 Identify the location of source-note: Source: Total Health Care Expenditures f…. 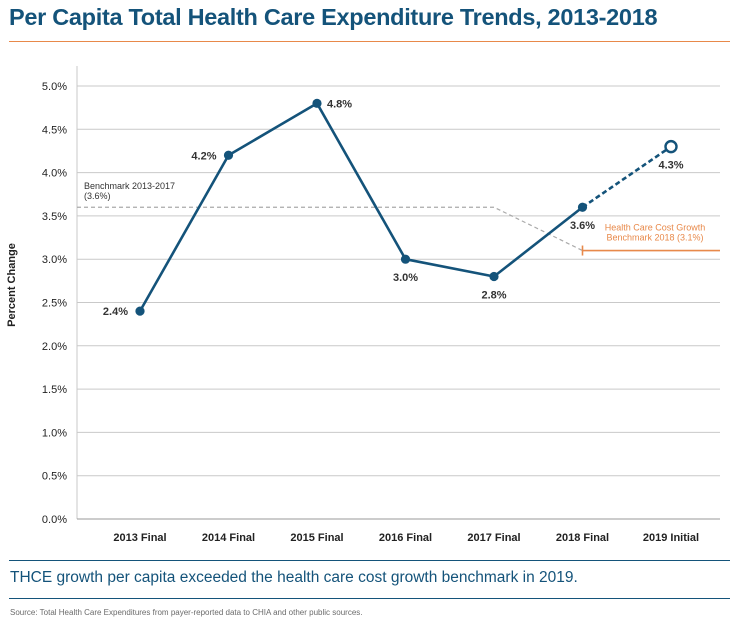
(186, 612).